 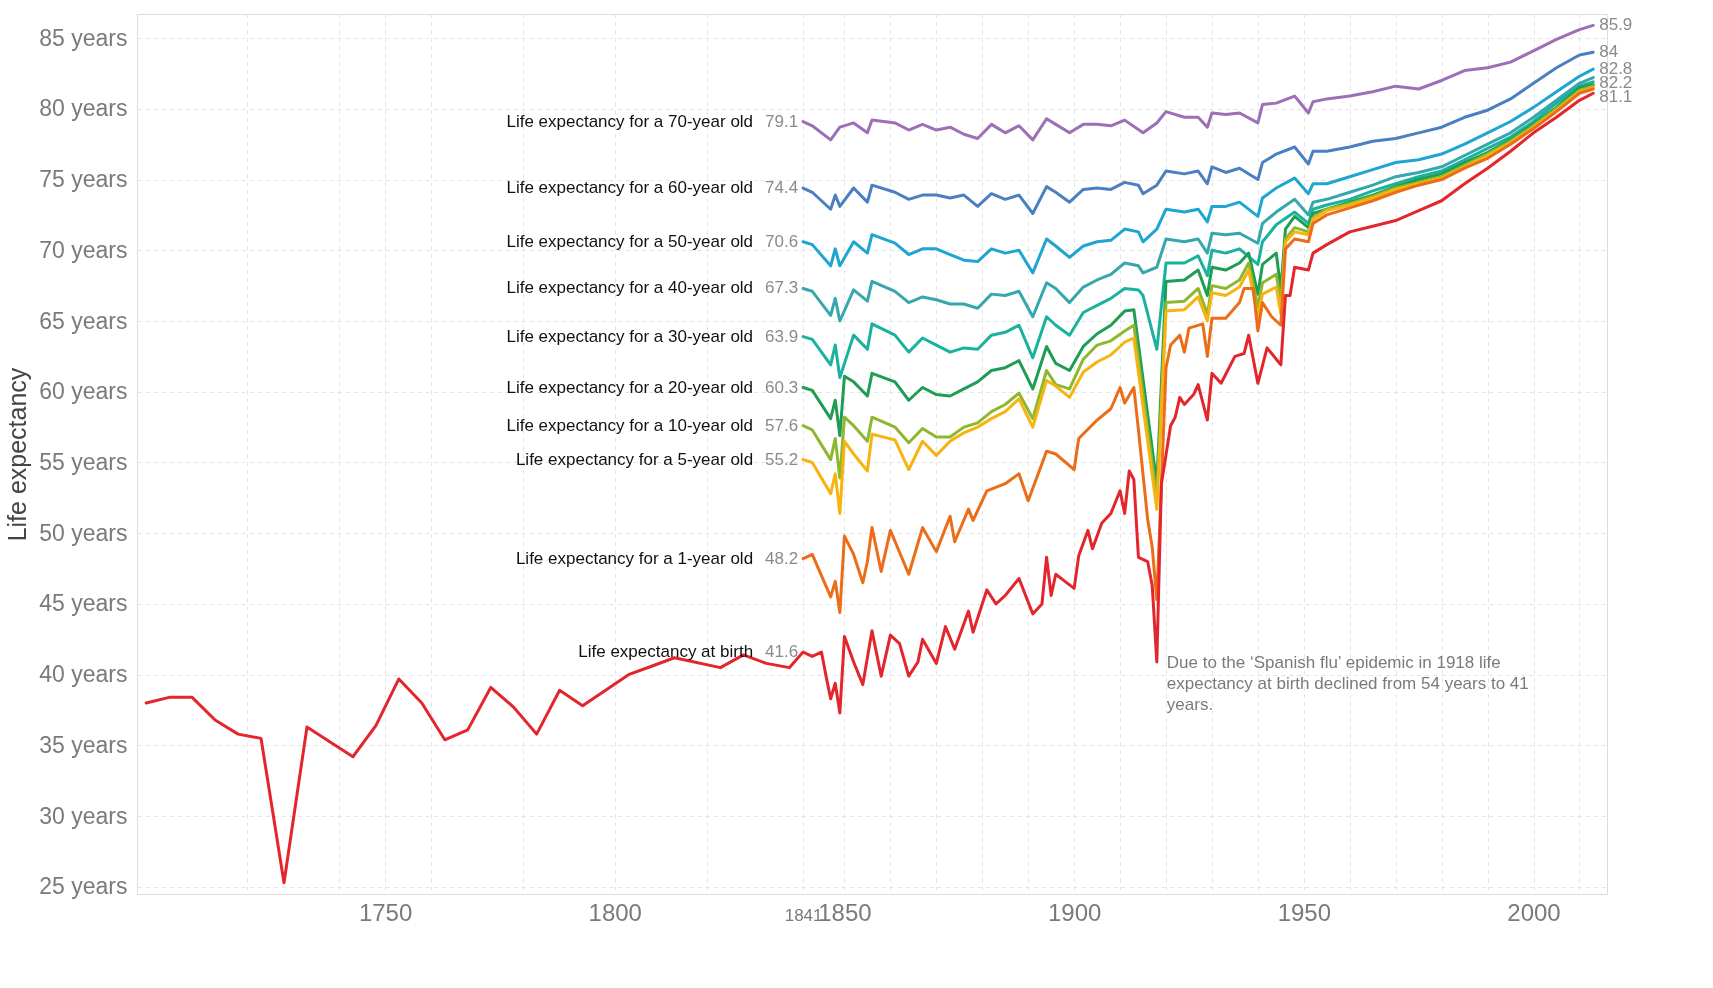 What do you see at coordinates (782, 459) in the screenshot?
I see `data-label: 55.2` at bounding box center [782, 459].